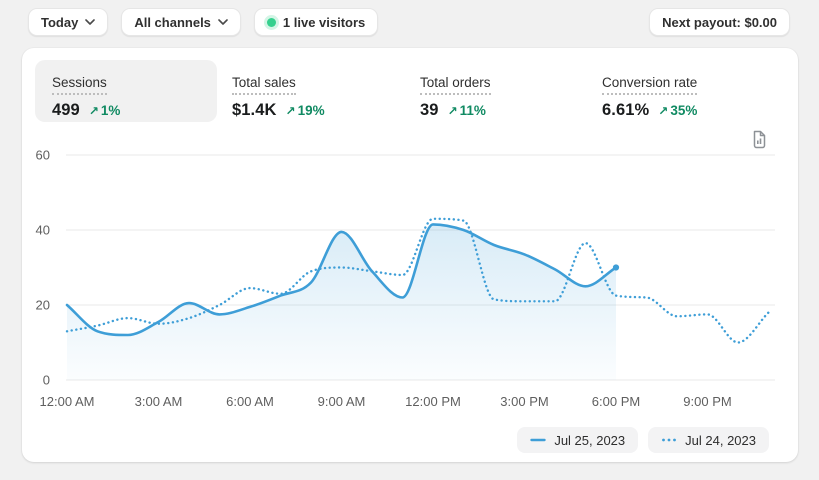 Image resolution: width=819 pixels, height=480 pixels. What do you see at coordinates (324, 22) in the screenshot?
I see `live-visitors-label: 1 live visitors` at bounding box center [324, 22].